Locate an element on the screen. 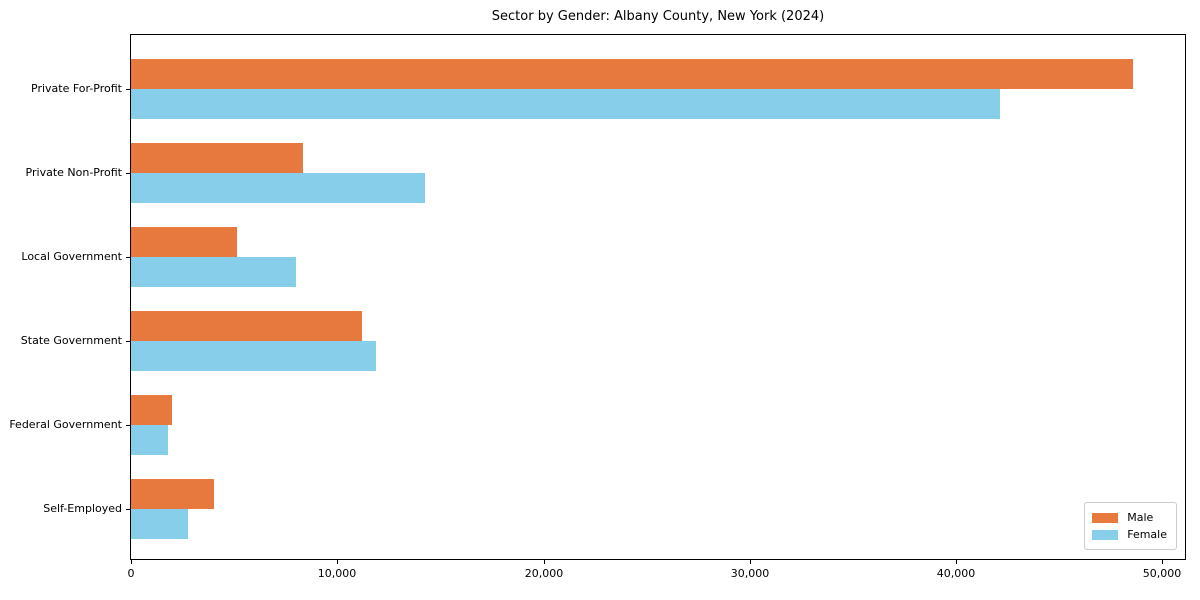 The height and width of the screenshot is (600, 1200). bar-female-state-government is located at coordinates (253, 356).